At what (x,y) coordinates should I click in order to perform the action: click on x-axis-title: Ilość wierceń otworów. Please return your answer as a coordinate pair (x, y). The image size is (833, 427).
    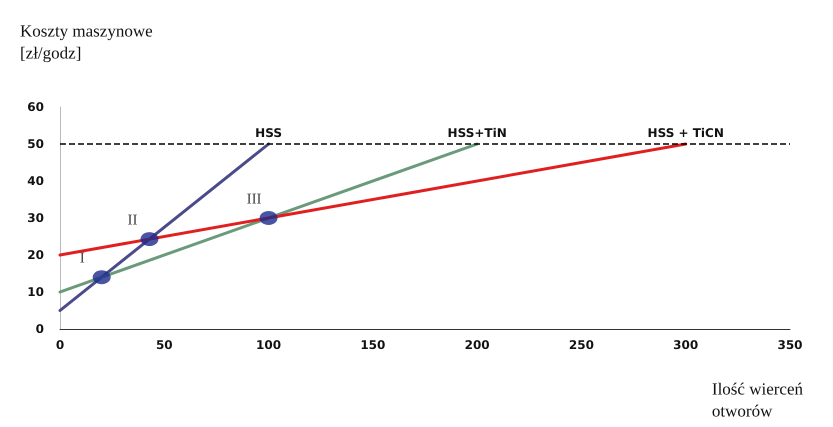
    Looking at the image, I should click on (758, 400).